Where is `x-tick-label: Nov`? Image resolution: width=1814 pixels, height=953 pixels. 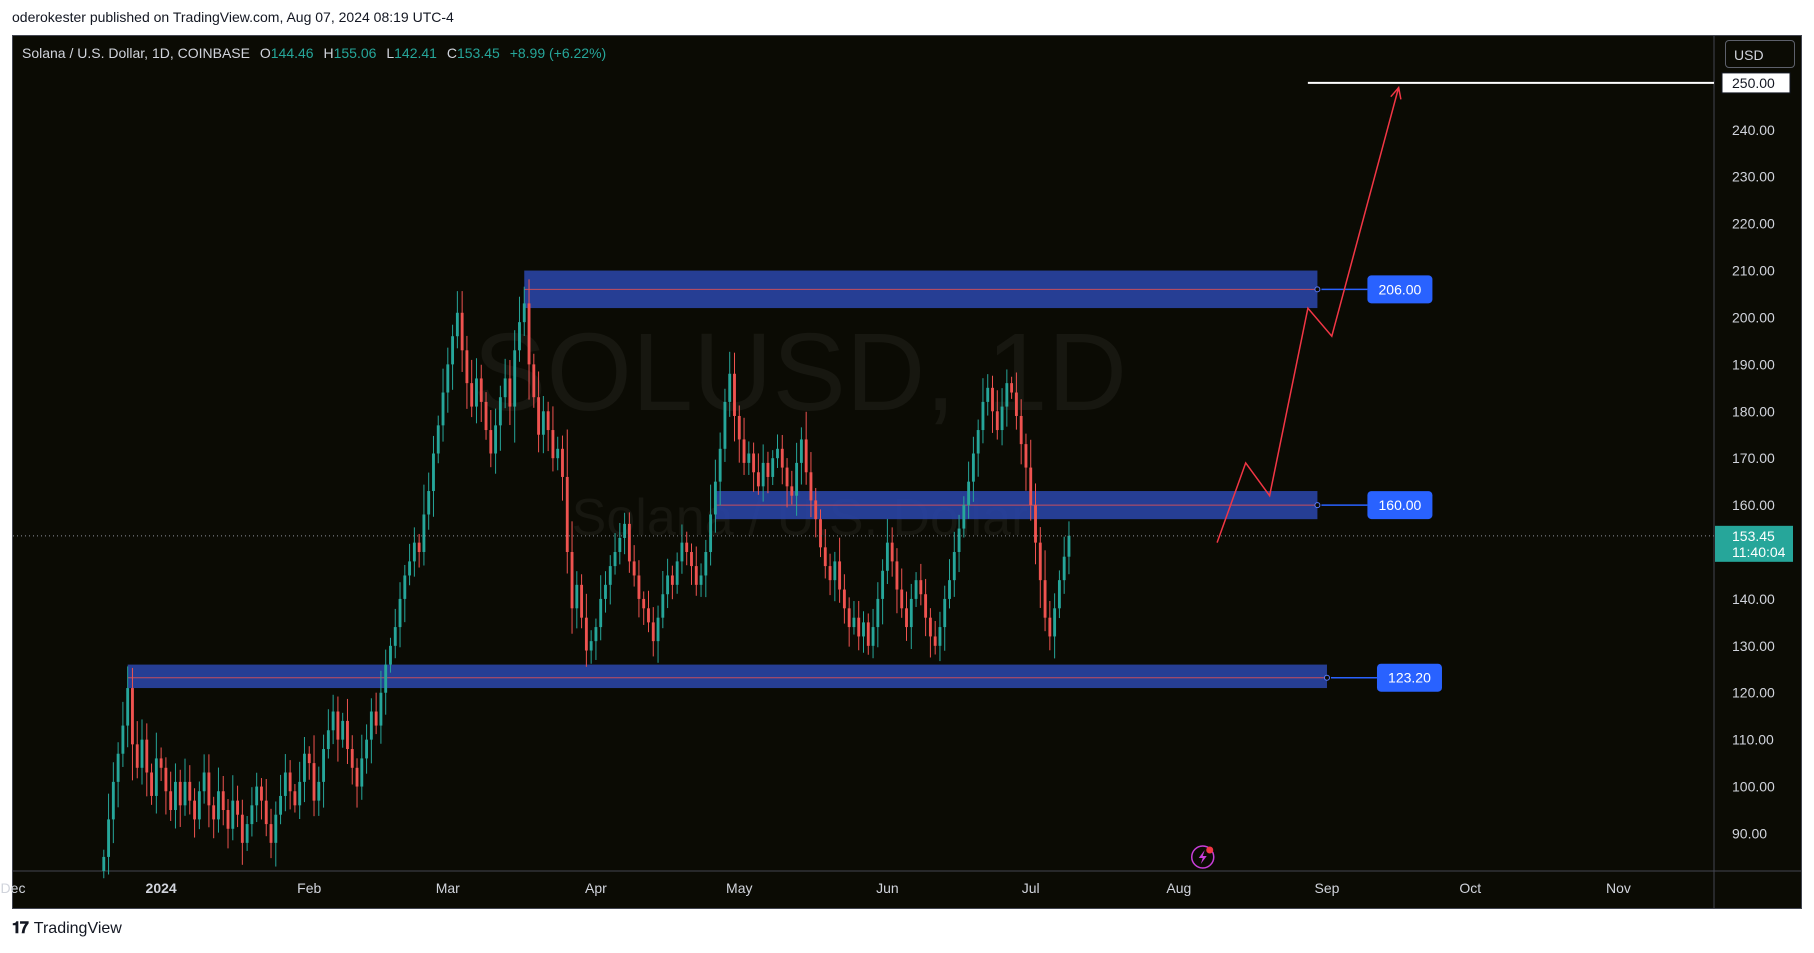 x-tick-label: Nov is located at coordinates (1618, 888).